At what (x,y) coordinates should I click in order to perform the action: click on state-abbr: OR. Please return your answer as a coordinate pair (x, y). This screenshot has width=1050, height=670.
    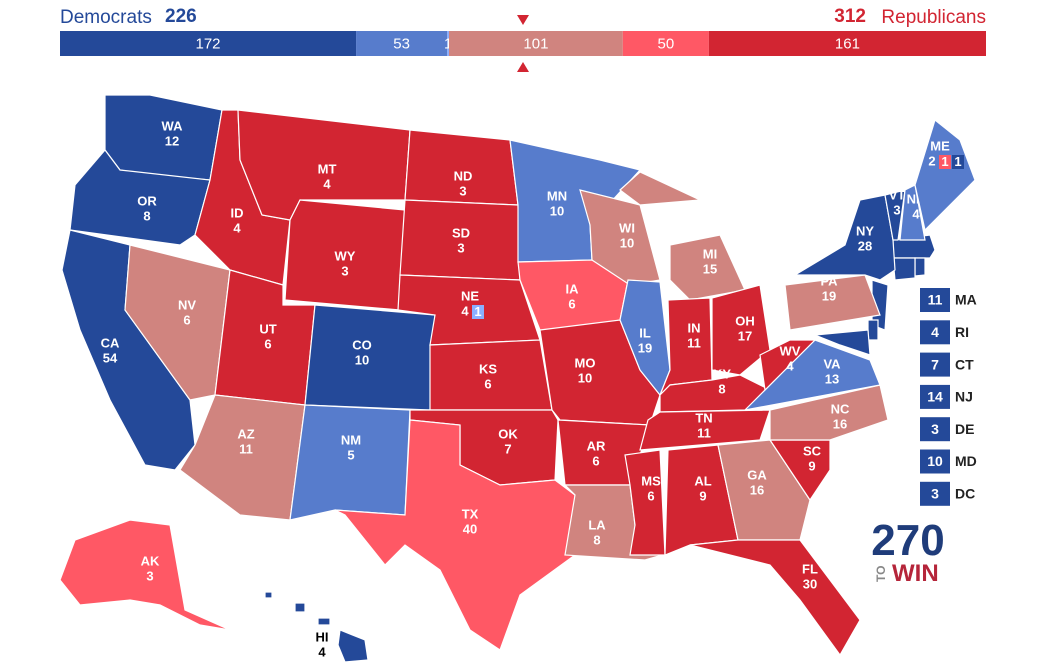
    Looking at the image, I should click on (147, 200).